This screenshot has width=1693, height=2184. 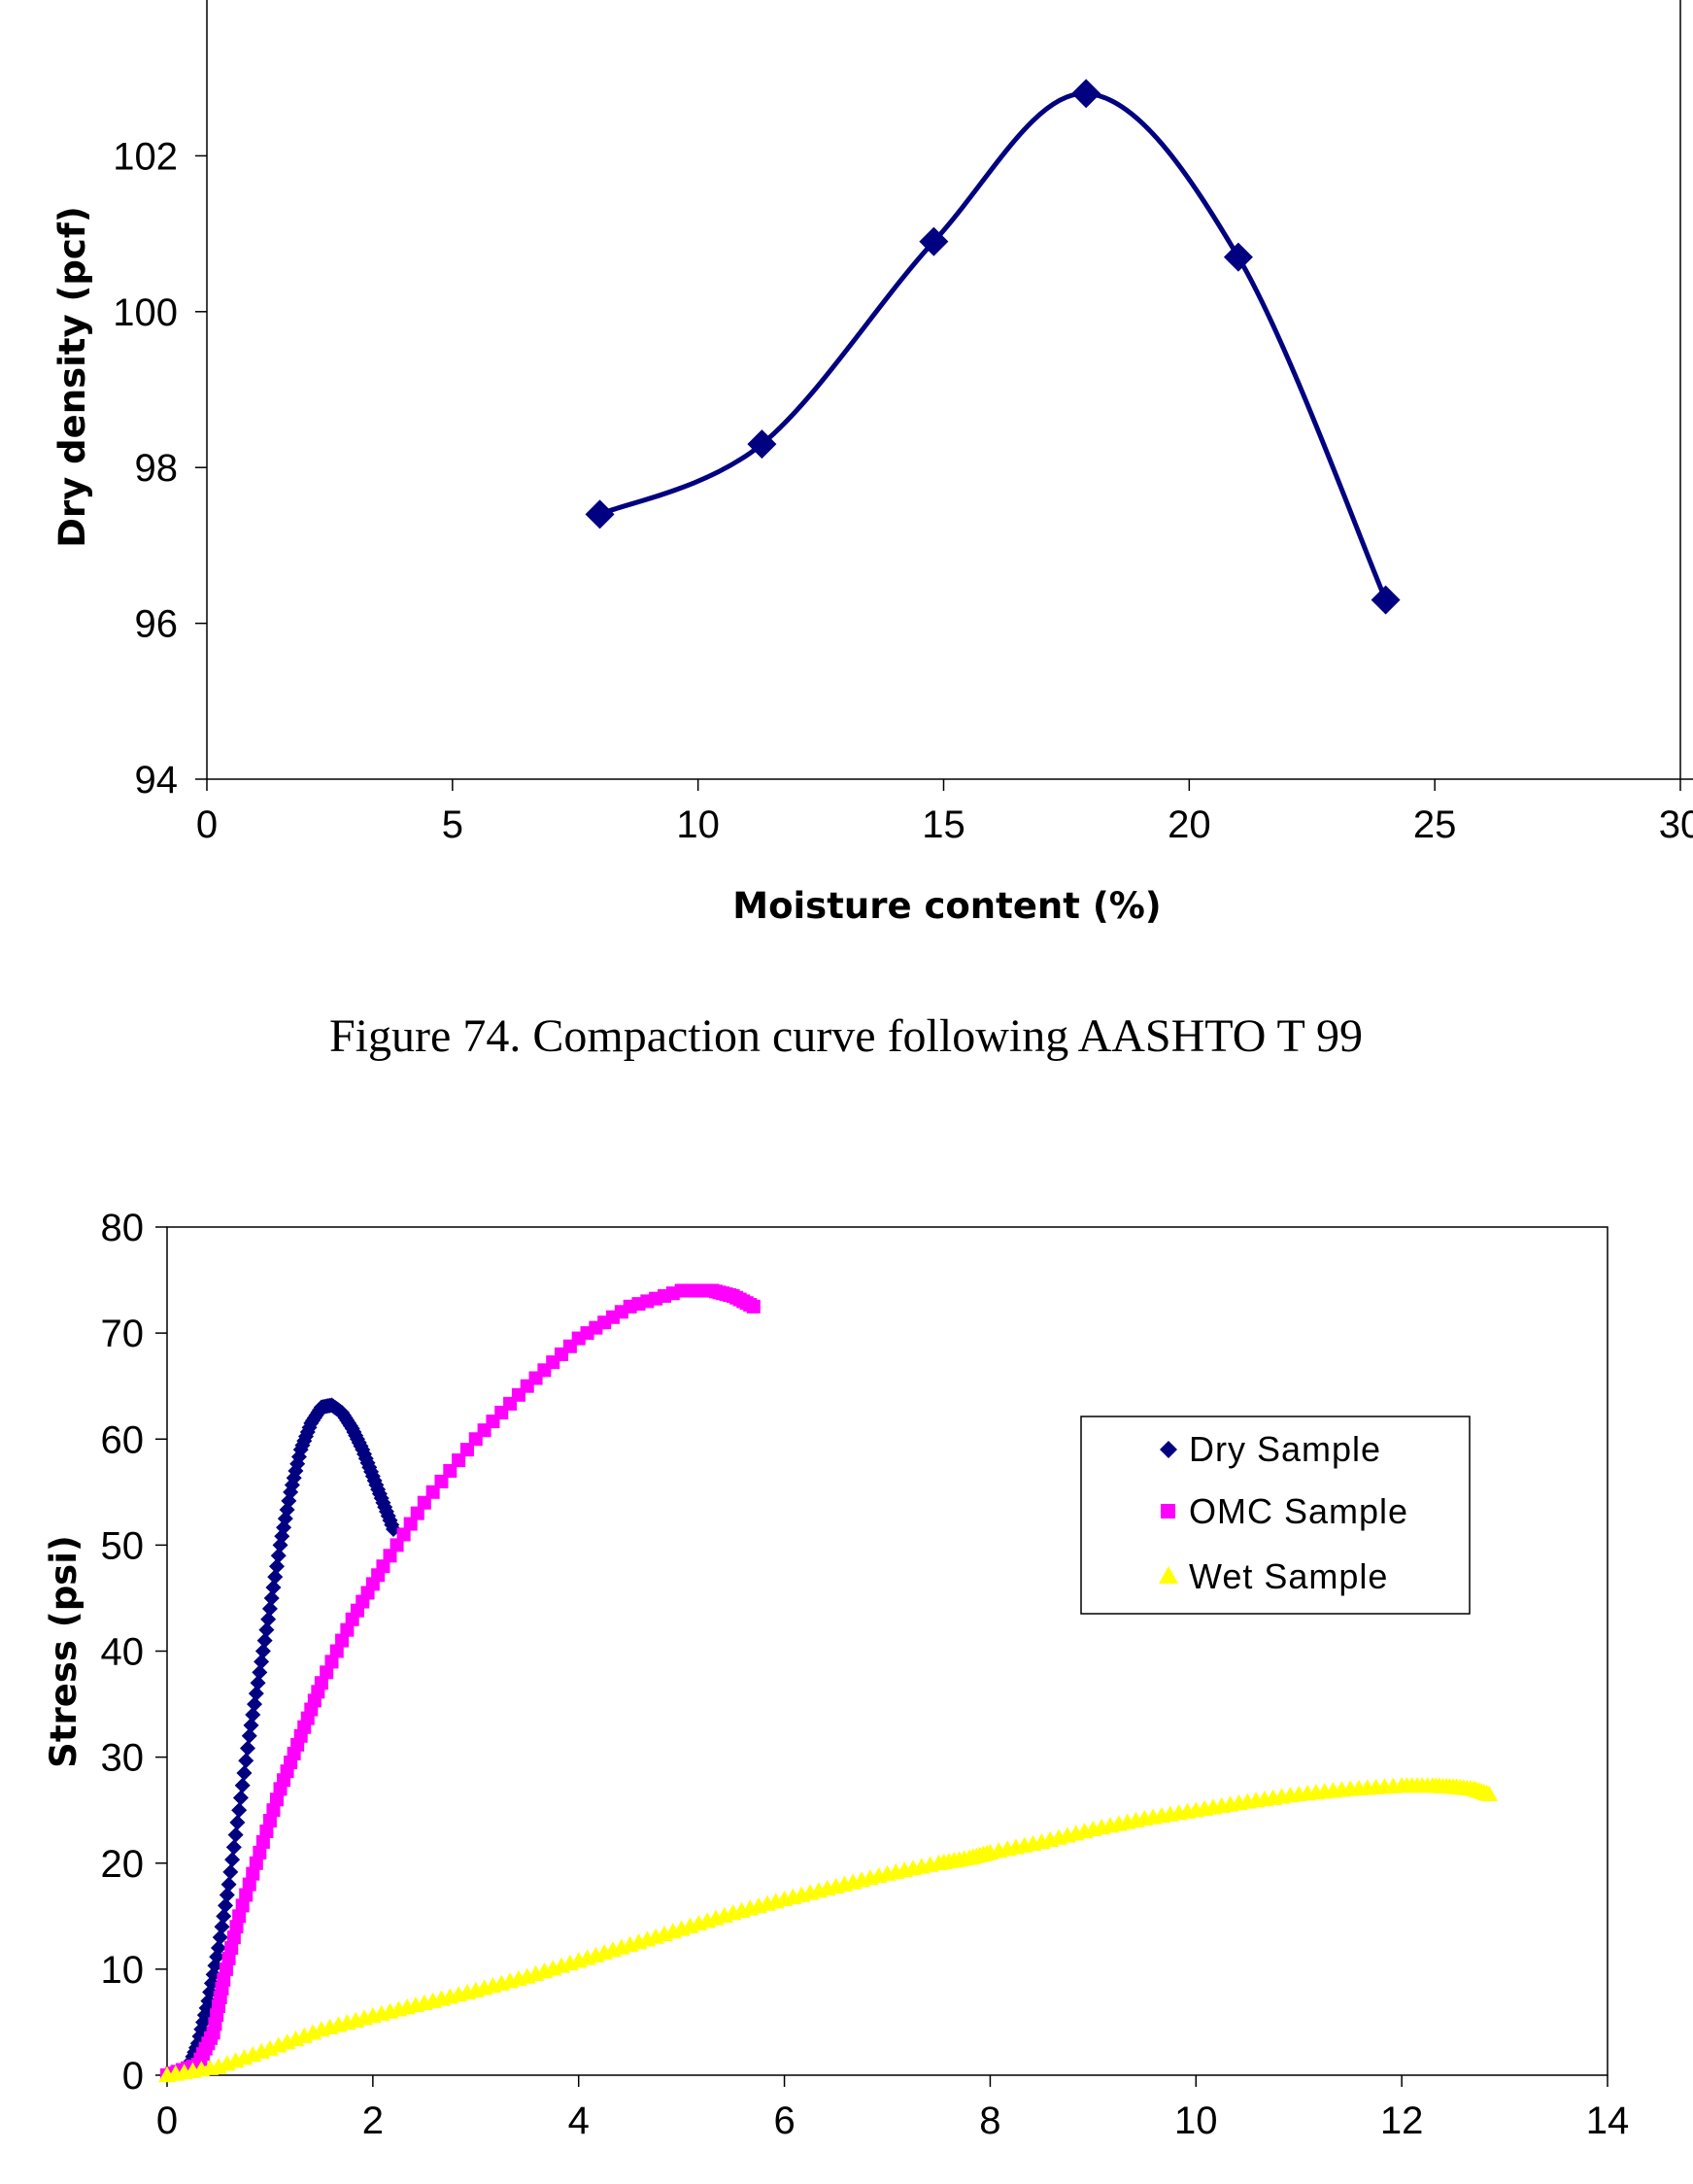 What do you see at coordinates (123, 1758) in the screenshot?
I see `y-tick-label: 30` at bounding box center [123, 1758].